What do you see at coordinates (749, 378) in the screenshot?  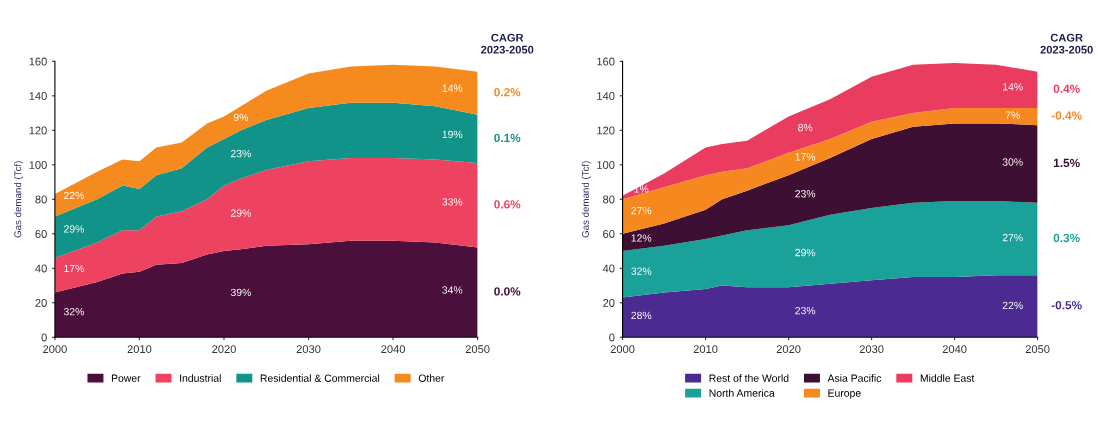 I see `legend-label: Rest of the World` at bounding box center [749, 378].